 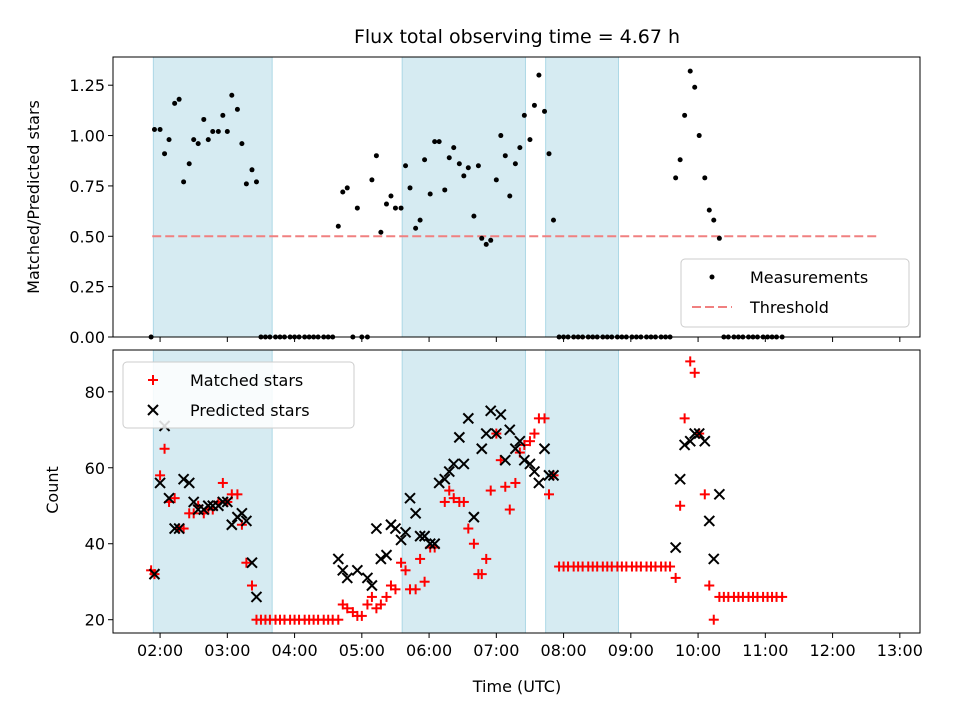 I want to click on bottom-y-tick-label: 20, so click(x=95, y=620).